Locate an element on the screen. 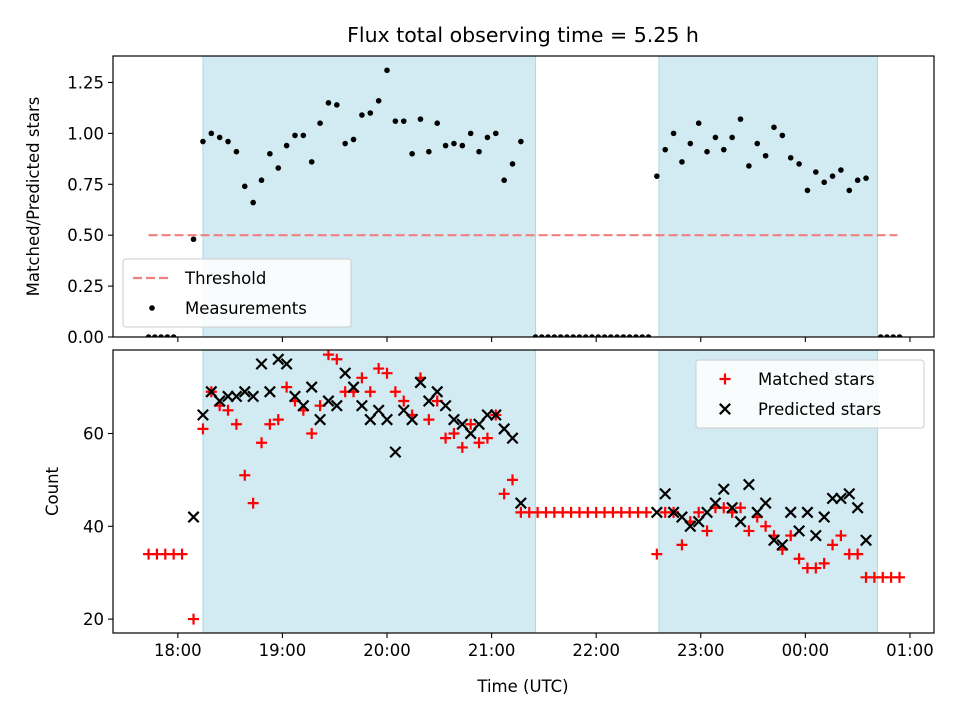 This screenshot has height=720, width=960. count-legend: Matched stars Predicted stars is located at coordinates (810, 394).